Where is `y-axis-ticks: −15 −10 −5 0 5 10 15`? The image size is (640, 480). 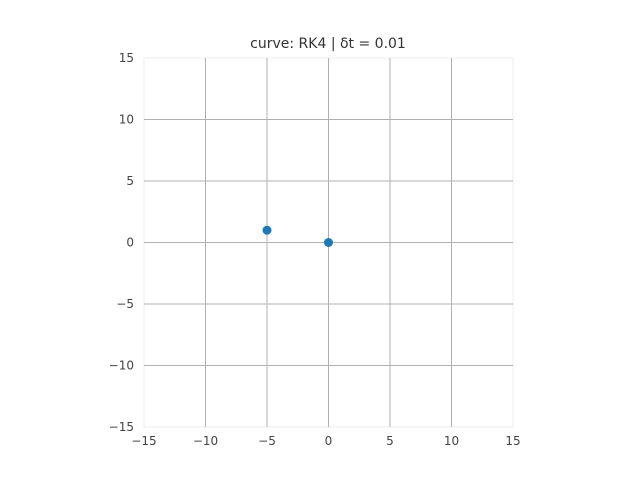 y-axis-ticks: −15 −10 −5 0 5 10 15 is located at coordinates (121, 242).